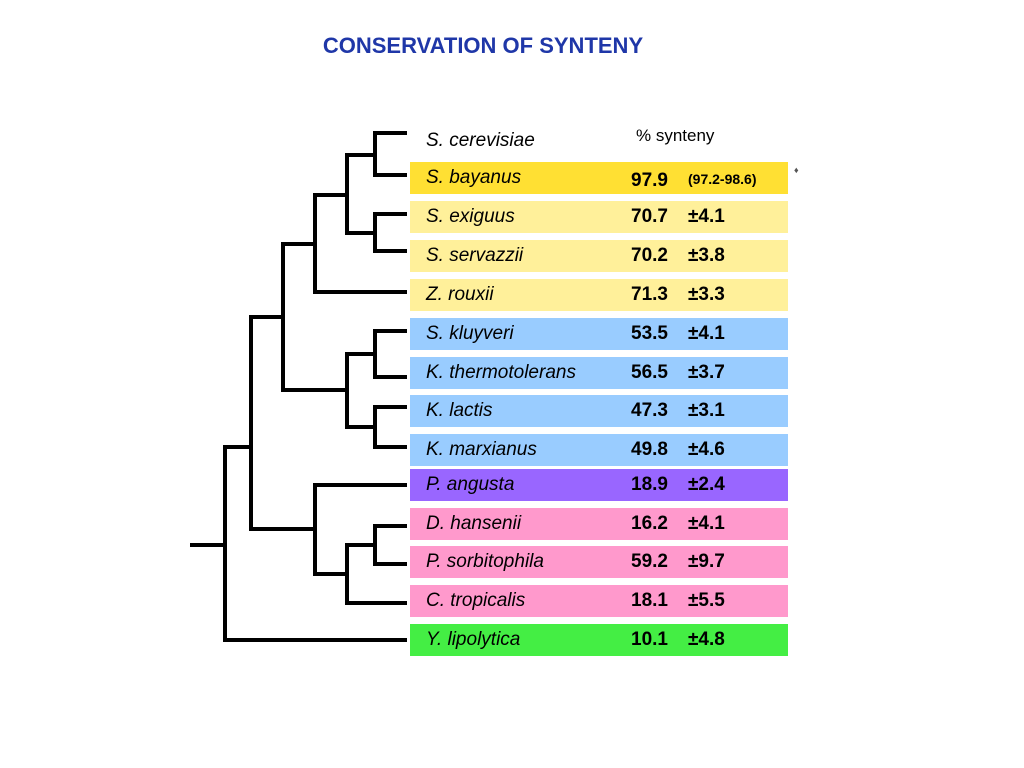  What do you see at coordinates (470, 216) in the screenshot?
I see `species-name: S. exiguus` at bounding box center [470, 216].